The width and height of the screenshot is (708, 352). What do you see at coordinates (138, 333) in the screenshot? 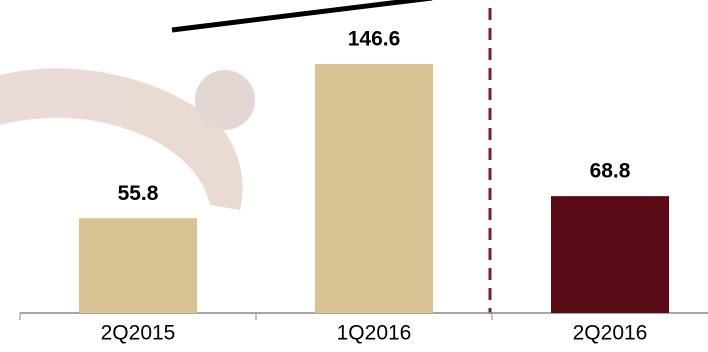
I see `x-tick-label: 2Q2015` at bounding box center [138, 333].